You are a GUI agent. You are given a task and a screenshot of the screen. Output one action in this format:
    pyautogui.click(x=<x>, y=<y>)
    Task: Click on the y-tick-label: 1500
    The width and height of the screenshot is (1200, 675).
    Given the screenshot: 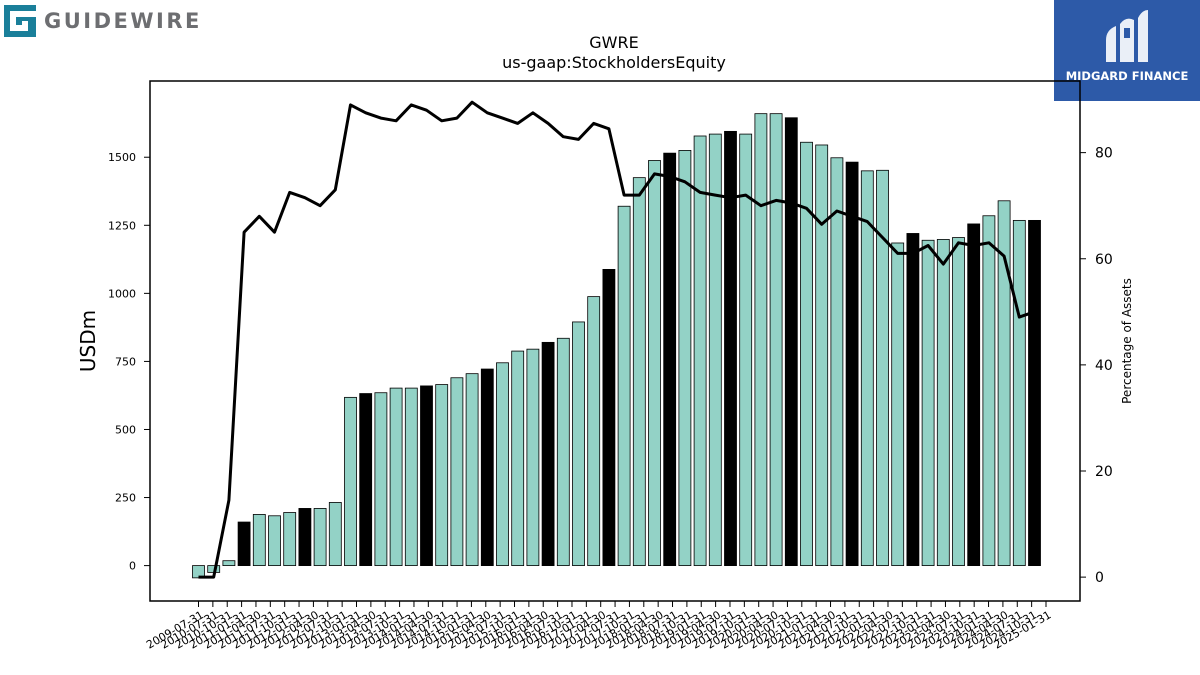 What is the action you would take?
    pyautogui.click(x=122, y=157)
    